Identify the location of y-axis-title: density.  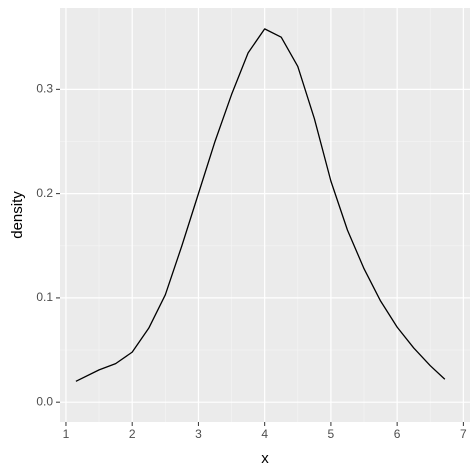
(17, 215).